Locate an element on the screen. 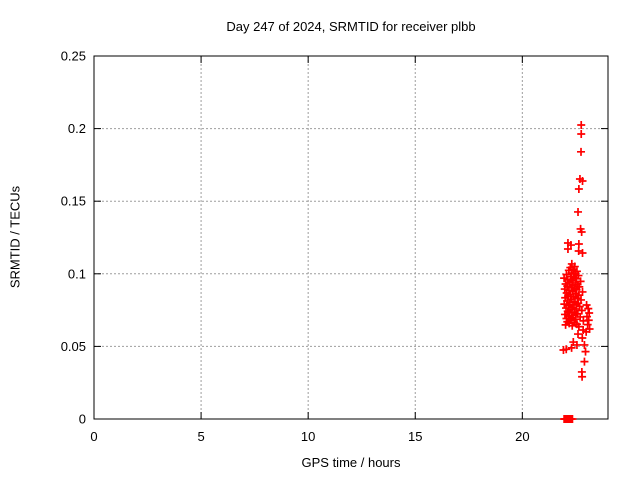  x-tick-label: 10 is located at coordinates (308, 436).